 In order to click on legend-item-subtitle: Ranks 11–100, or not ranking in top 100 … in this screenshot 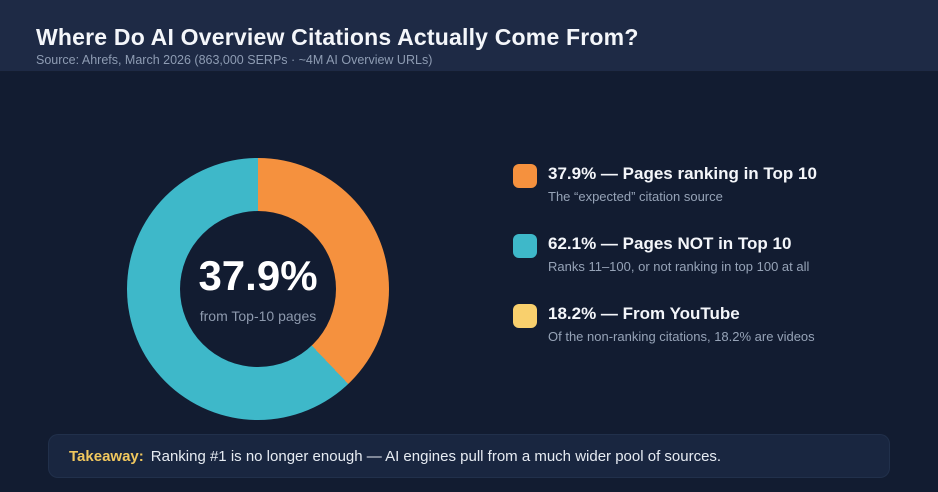, I will do `click(679, 266)`.